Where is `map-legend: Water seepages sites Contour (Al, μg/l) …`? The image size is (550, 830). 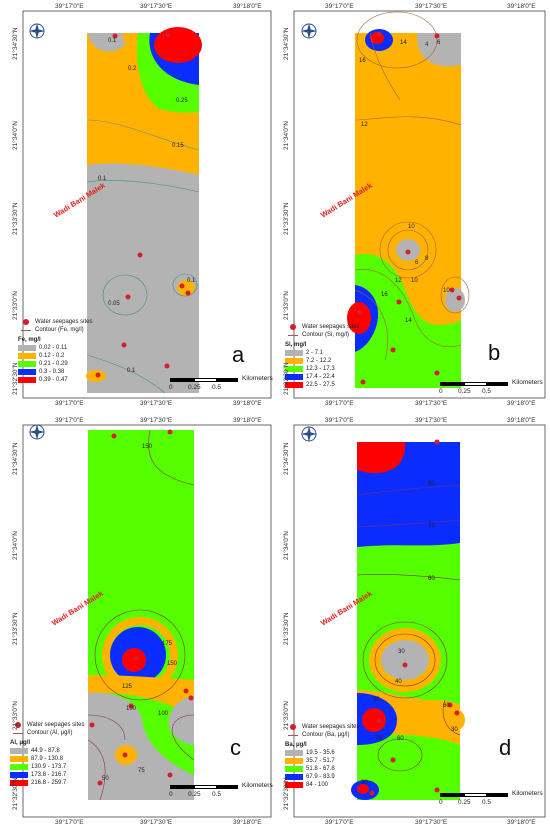
map-legend: Water seepages sites Contour (Al, μg/l) … is located at coordinates (47, 754).